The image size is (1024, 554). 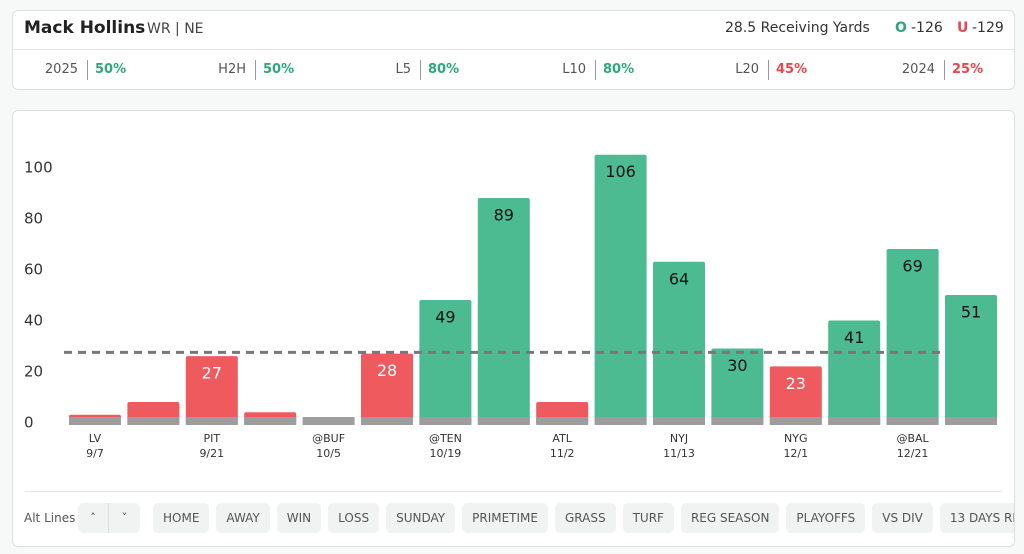 What do you see at coordinates (797, 28) in the screenshot?
I see `prop-line: 28.5 Receiving Yards` at bounding box center [797, 28].